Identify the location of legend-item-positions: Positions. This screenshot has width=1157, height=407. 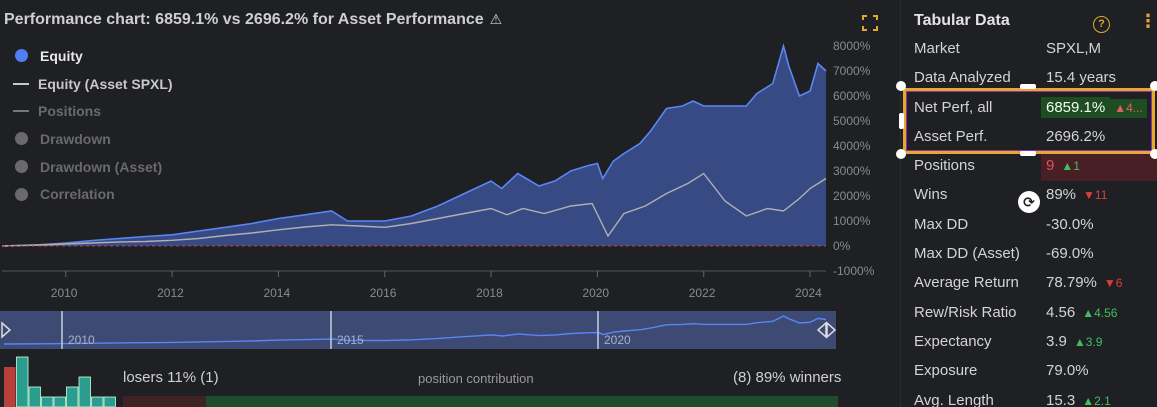
(92, 111).